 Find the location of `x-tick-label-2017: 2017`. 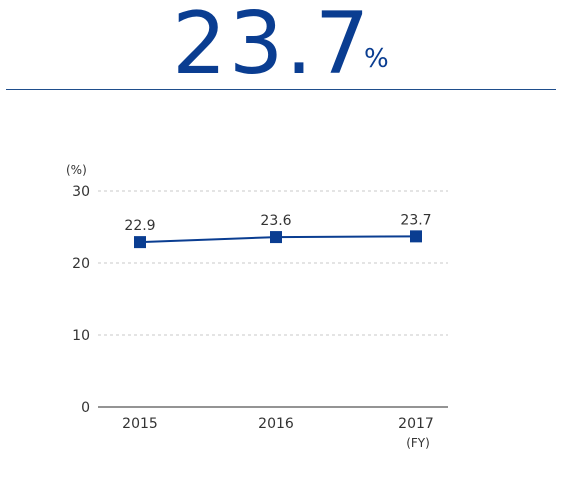

x-tick-label-2017: 2017 is located at coordinates (416, 424).